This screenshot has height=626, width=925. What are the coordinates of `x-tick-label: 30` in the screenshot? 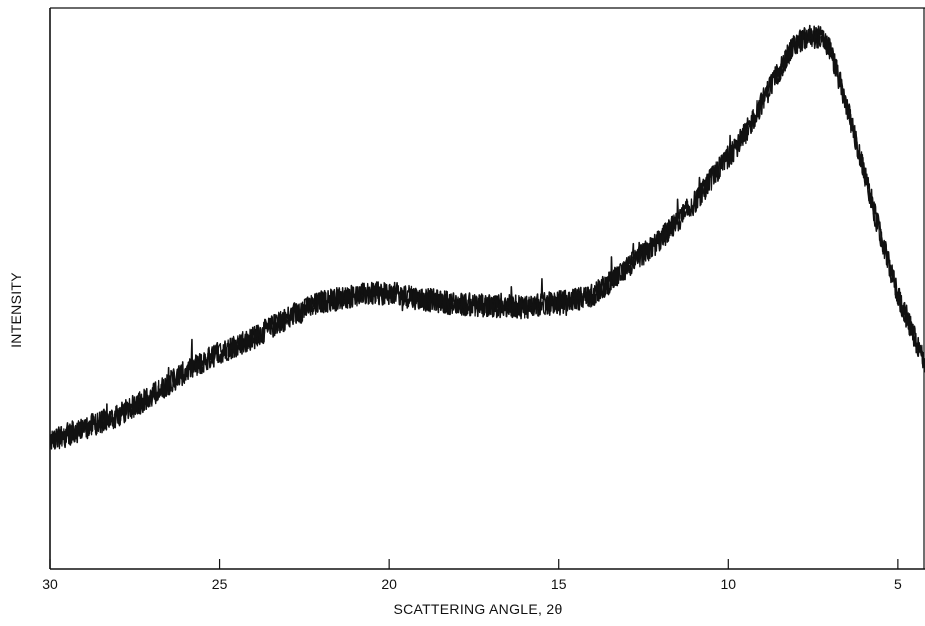 It's located at (50, 584).